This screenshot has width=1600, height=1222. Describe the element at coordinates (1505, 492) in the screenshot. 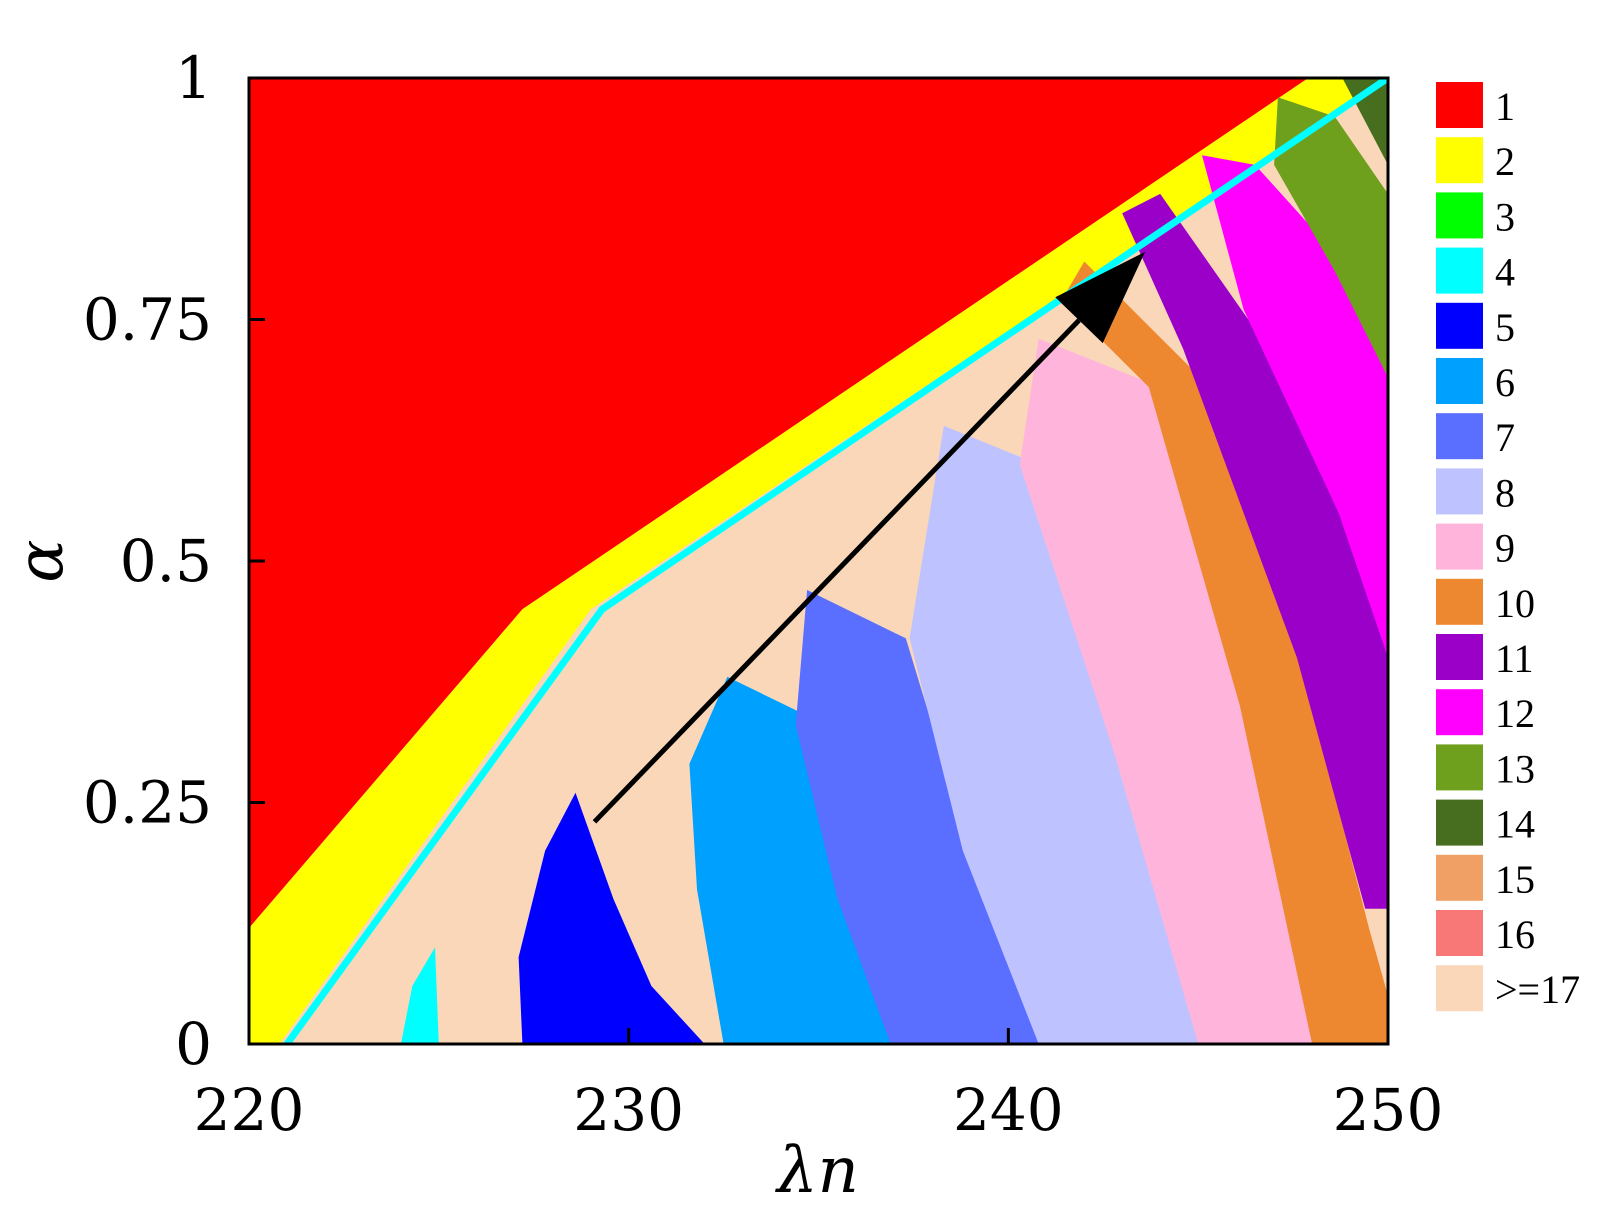

I see `legend-label: 8` at that location.